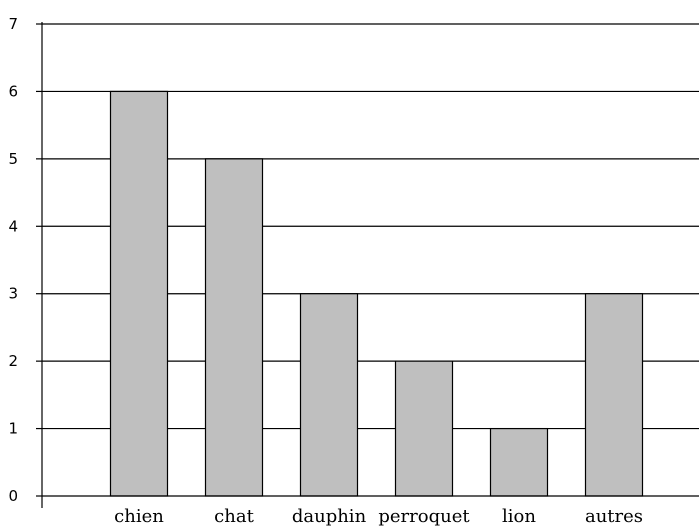 This screenshot has height=527, width=699. Describe the element at coordinates (329, 395) in the screenshot. I see `bar-dauphin` at that location.